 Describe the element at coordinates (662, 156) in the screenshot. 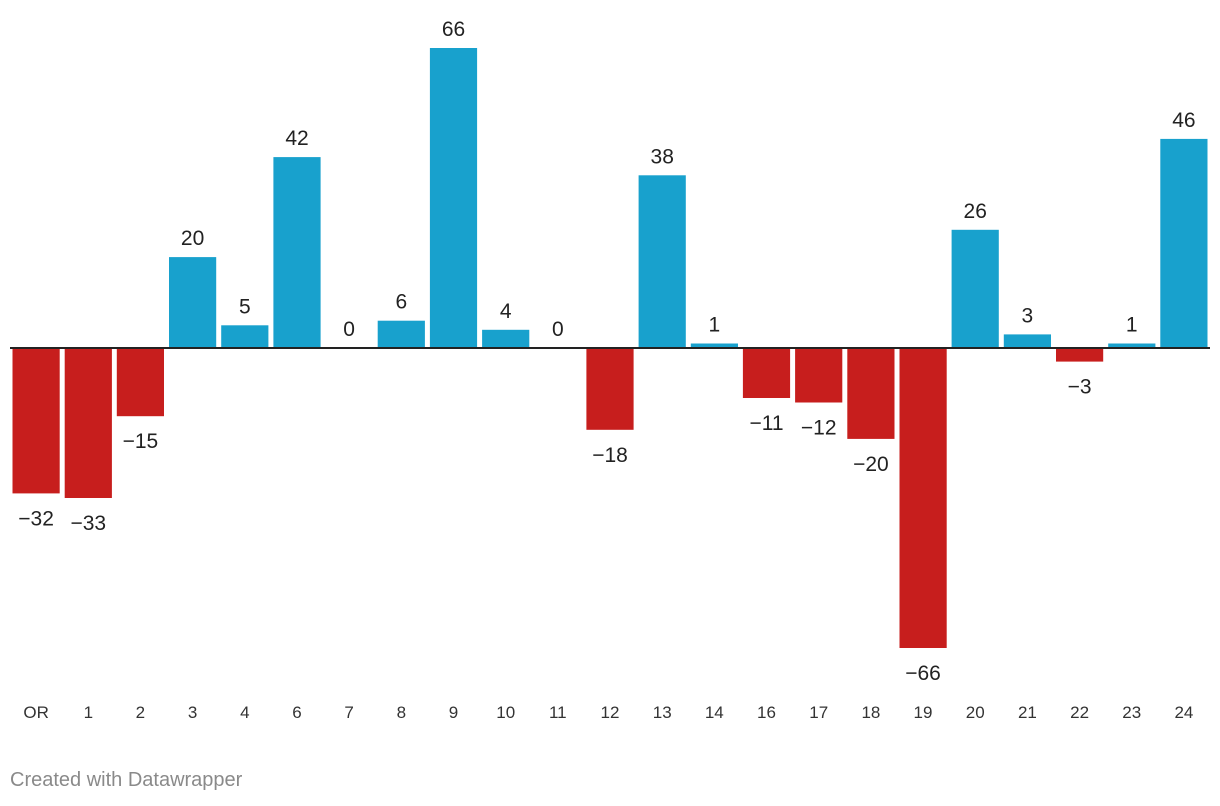

I see `value-label-13: 38` at that location.